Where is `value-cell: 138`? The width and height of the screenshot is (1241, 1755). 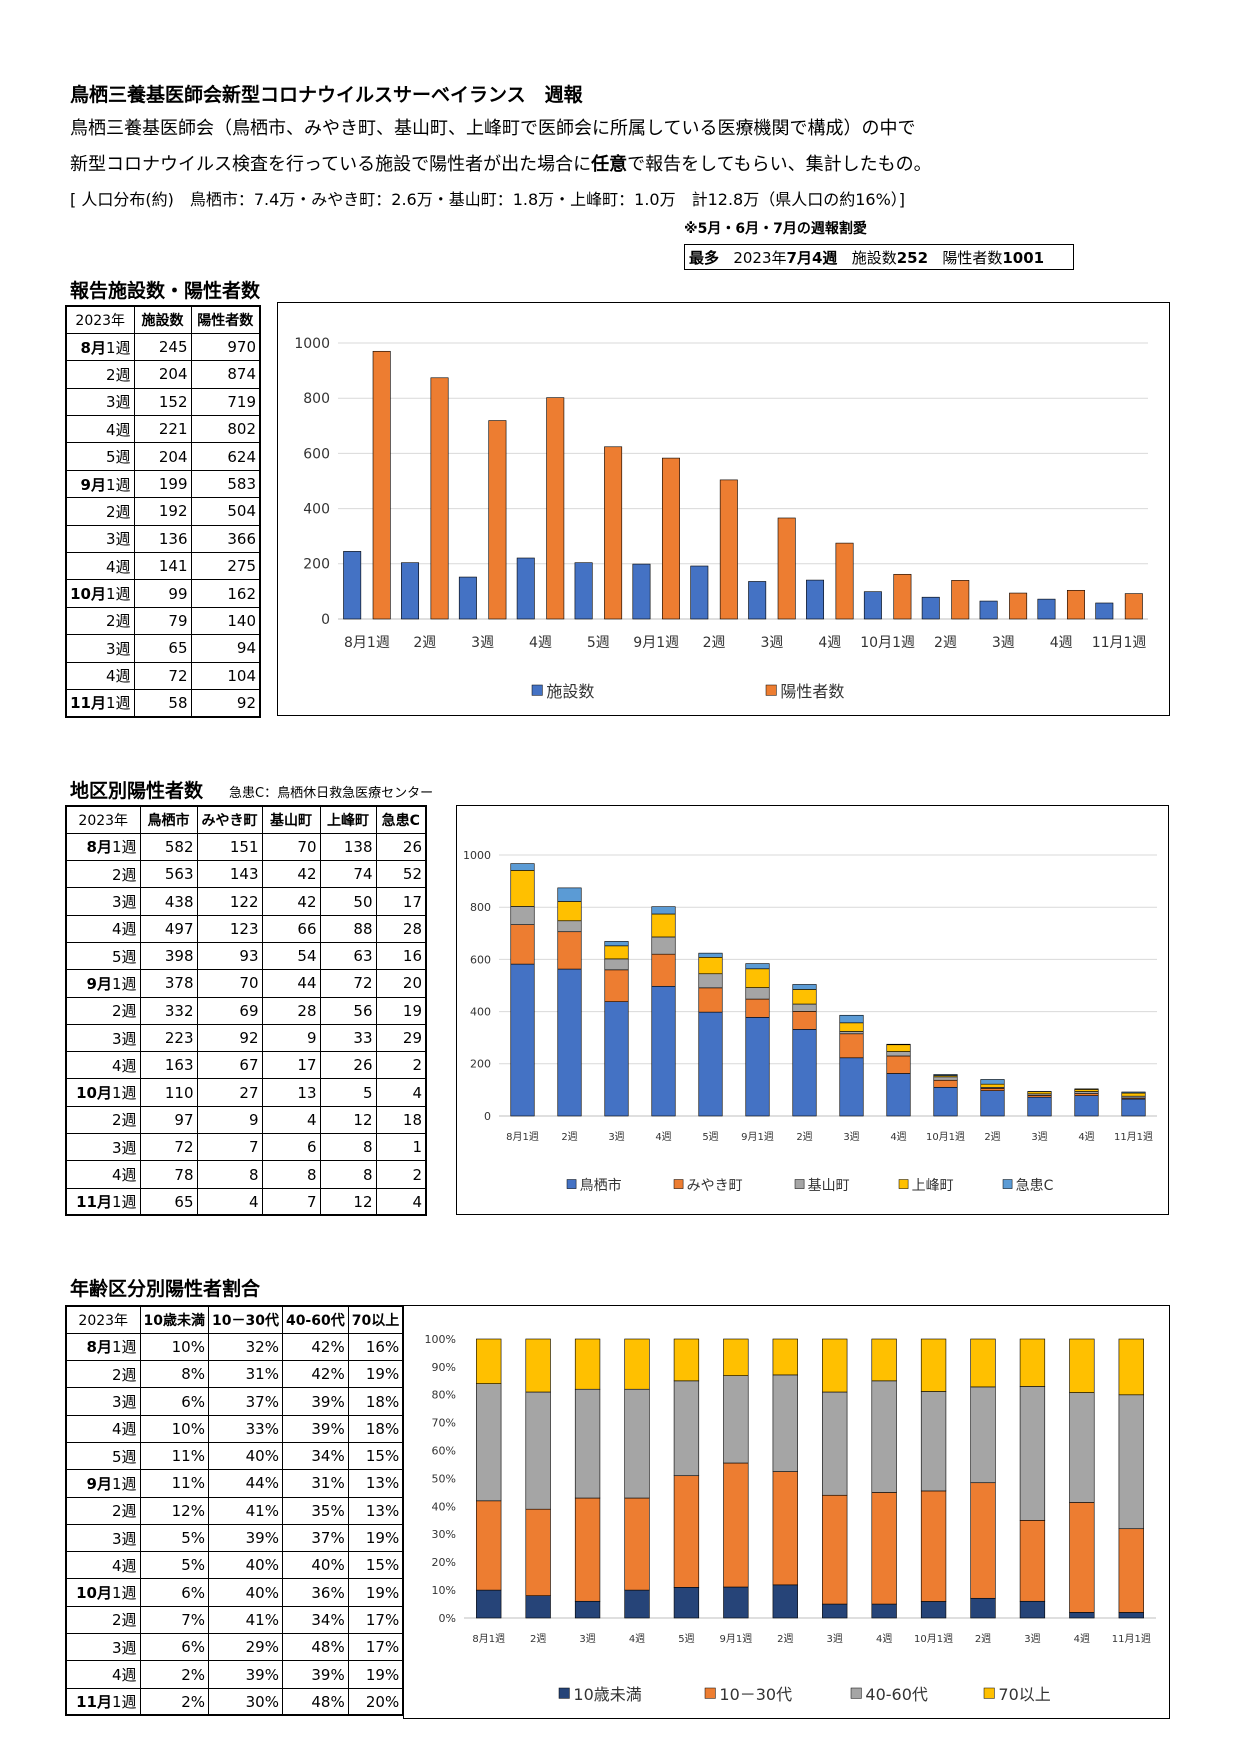
value-cell: 138 is located at coordinates (348, 847).